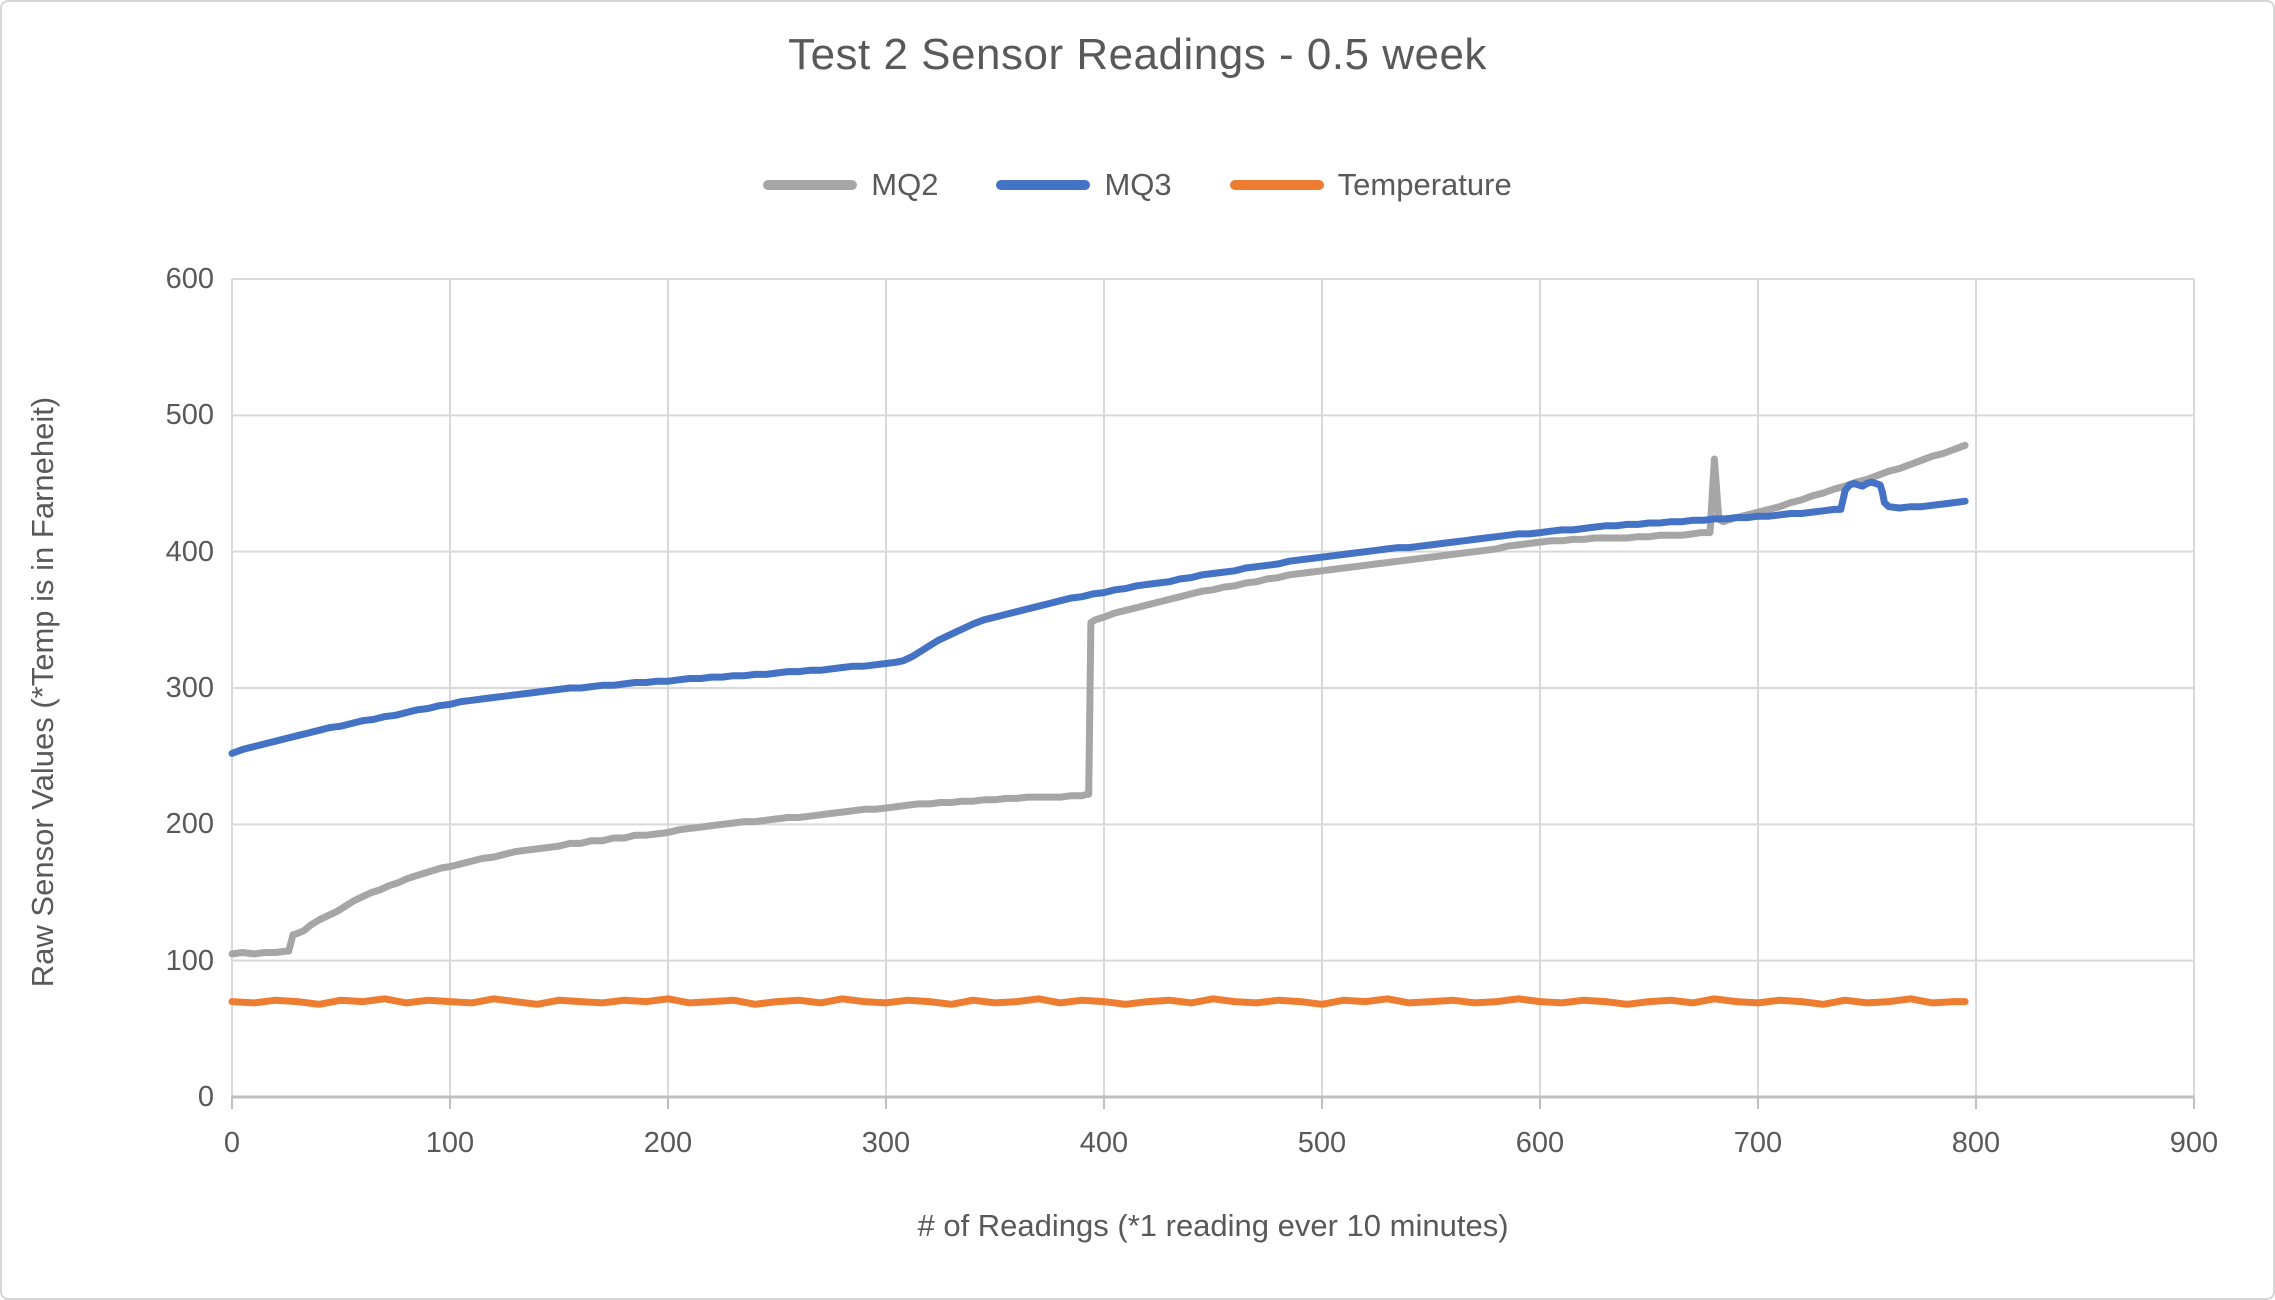  I want to click on y-tick-label: 300, so click(189, 688).